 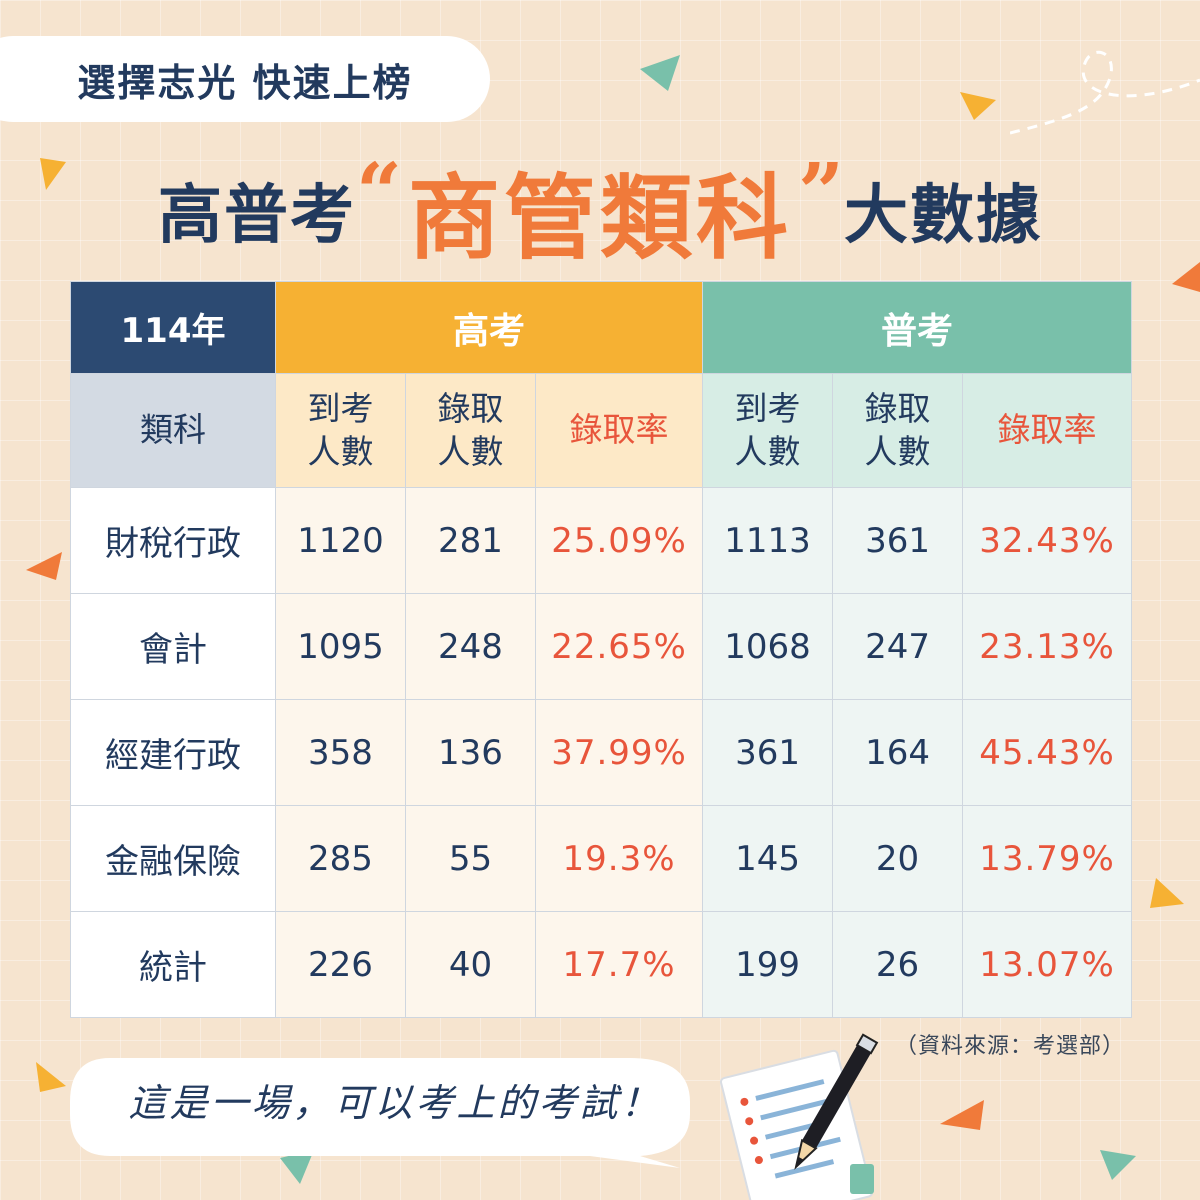 I want to click on pencil-icon, so click(x=836, y=1101).